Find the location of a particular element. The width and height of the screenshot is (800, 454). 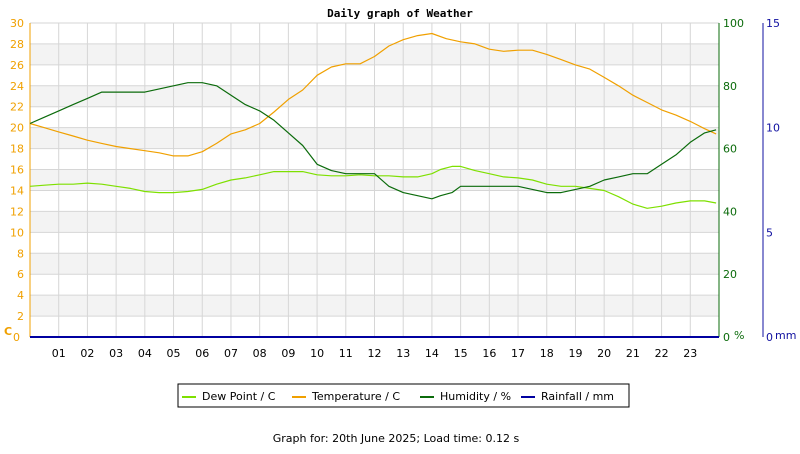

left-tick-label: 18 is located at coordinates (17, 149).